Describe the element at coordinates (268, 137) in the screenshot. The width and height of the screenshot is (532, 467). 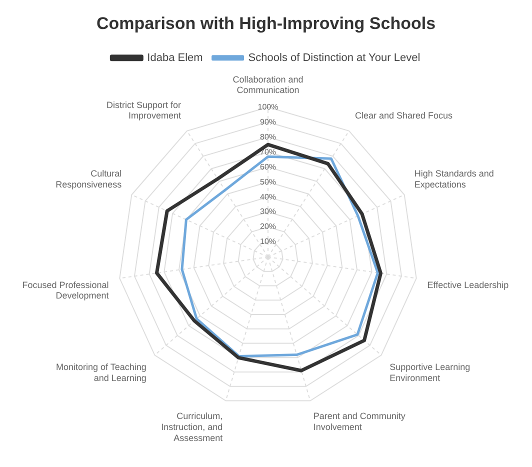
I see `y-tick-label: 80%` at that location.